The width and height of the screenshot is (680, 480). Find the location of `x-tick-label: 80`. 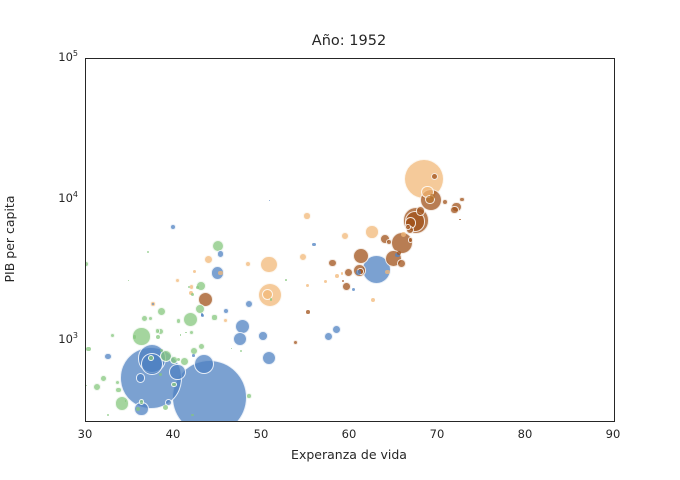

x-tick-label: 80 is located at coordinates (525, 434).